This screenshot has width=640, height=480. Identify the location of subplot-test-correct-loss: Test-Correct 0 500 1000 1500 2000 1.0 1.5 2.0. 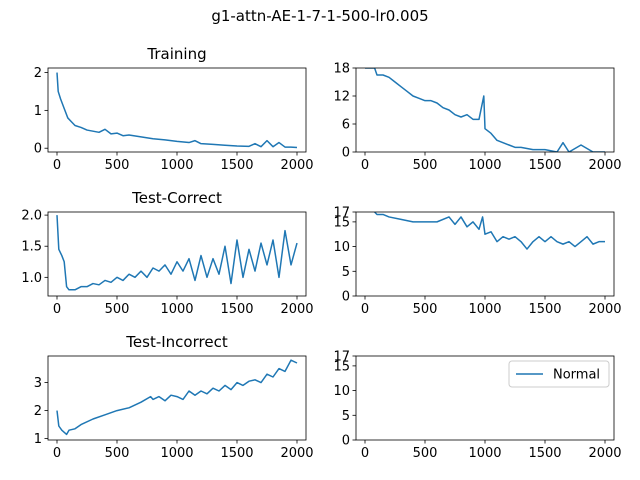
(167, 253).